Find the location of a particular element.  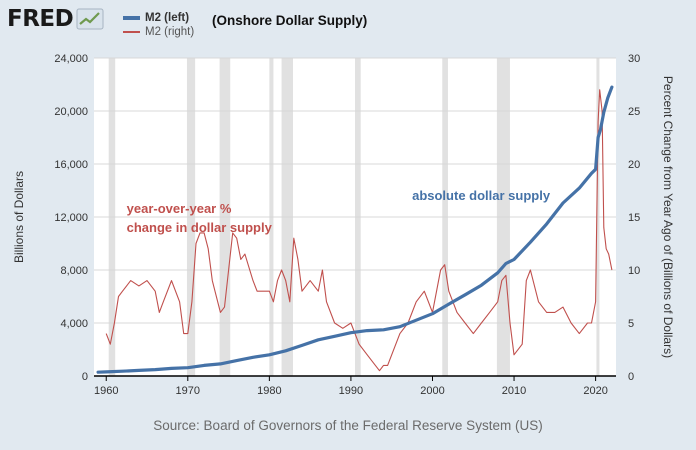

y2-tick-label: 30 is located at coordinates (634, 59).